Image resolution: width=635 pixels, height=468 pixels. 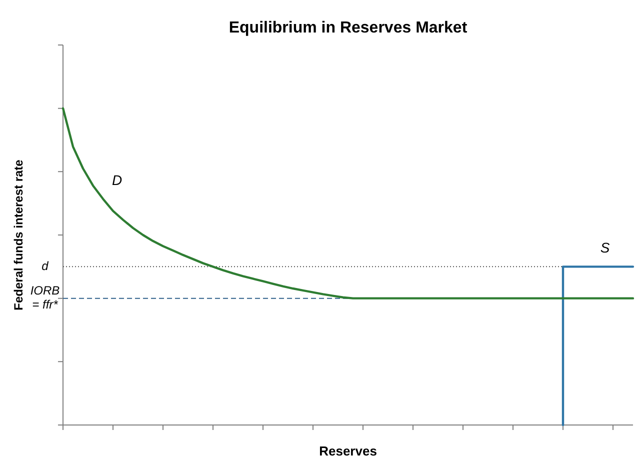 I want to click on chart-title: Equilibrium in Reserves Market, so click(x=348, y=27).